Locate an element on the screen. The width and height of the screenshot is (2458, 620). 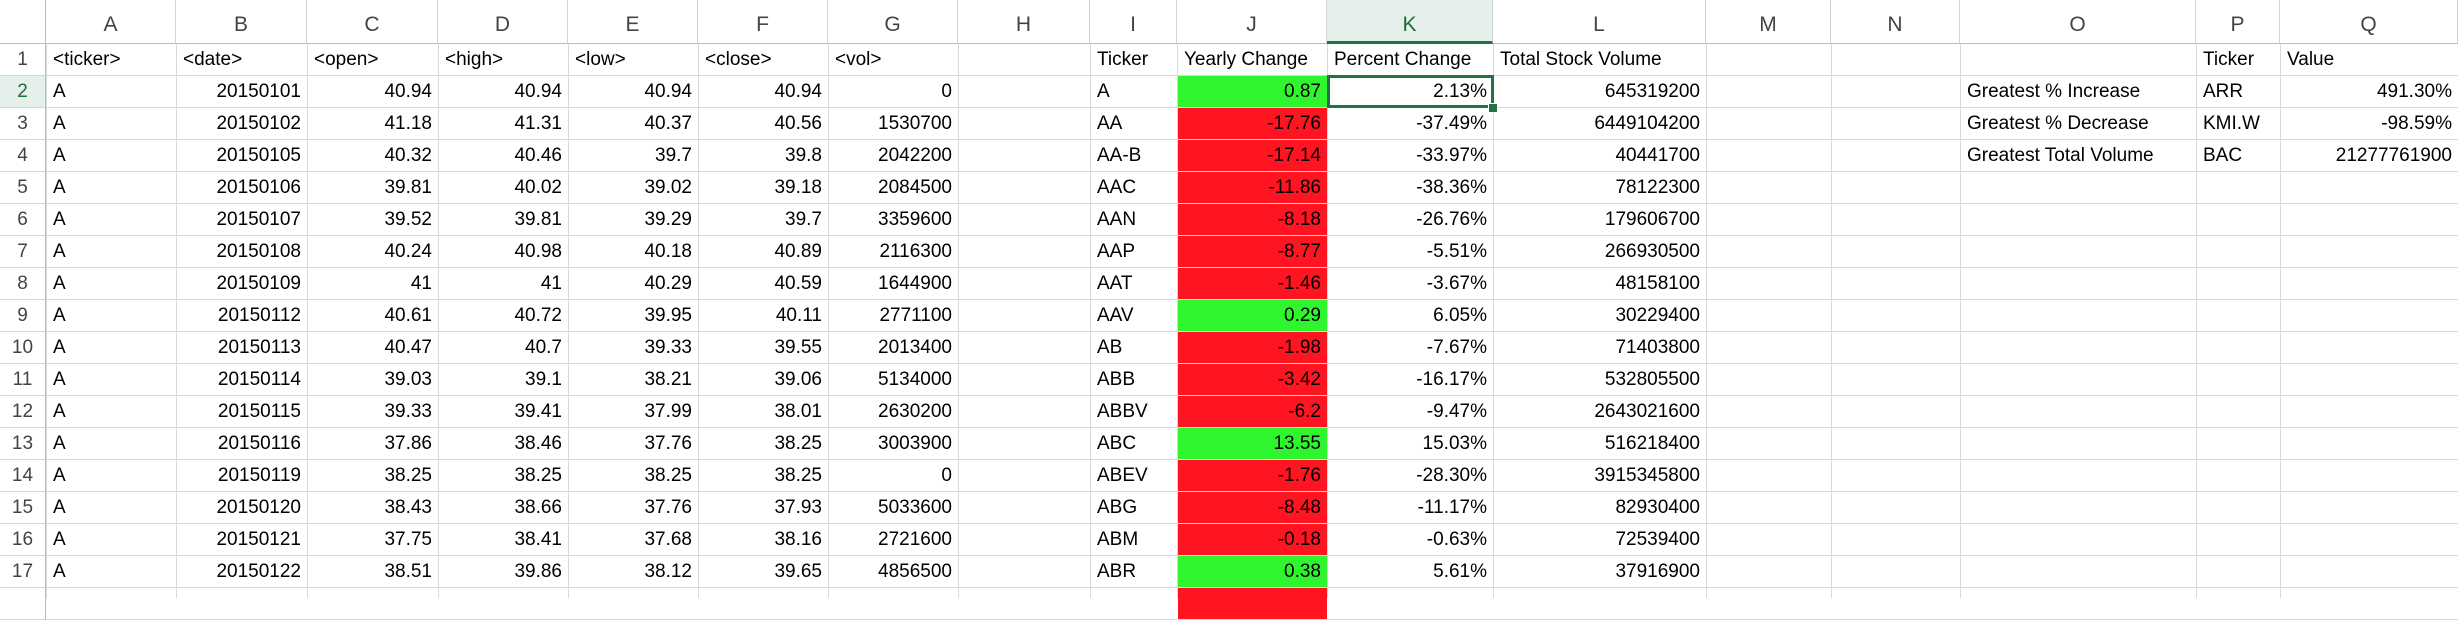
raw-data-cell: 39.02 is located at coordinates (668, 187).